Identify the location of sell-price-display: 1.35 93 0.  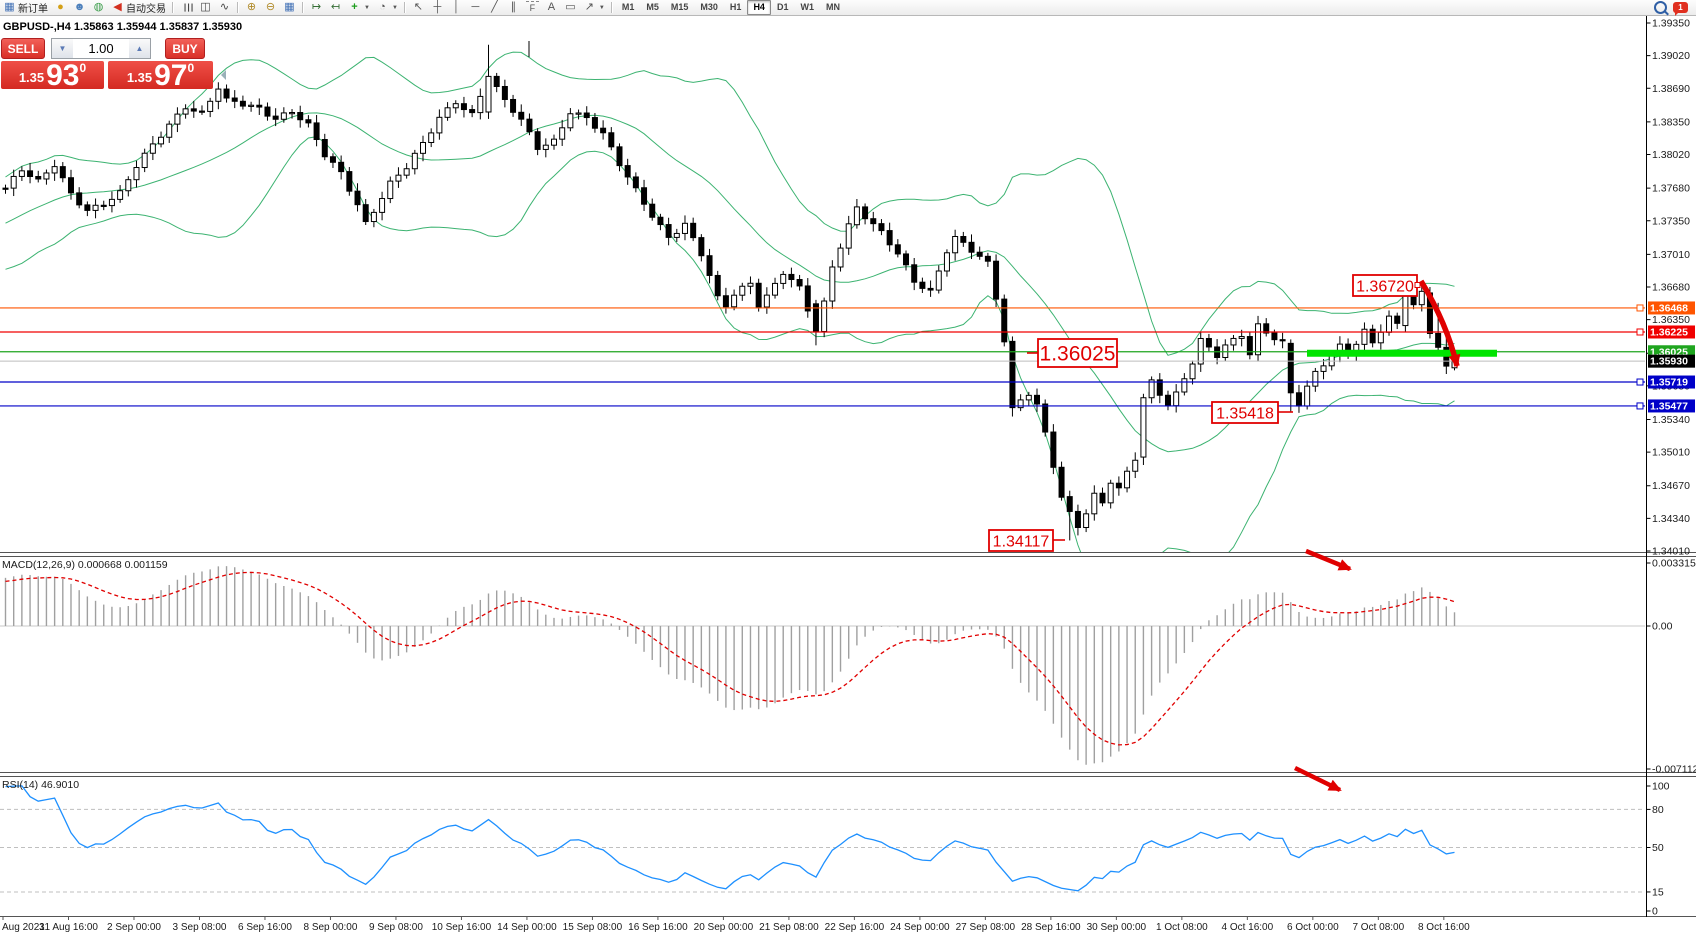
(52, 76).